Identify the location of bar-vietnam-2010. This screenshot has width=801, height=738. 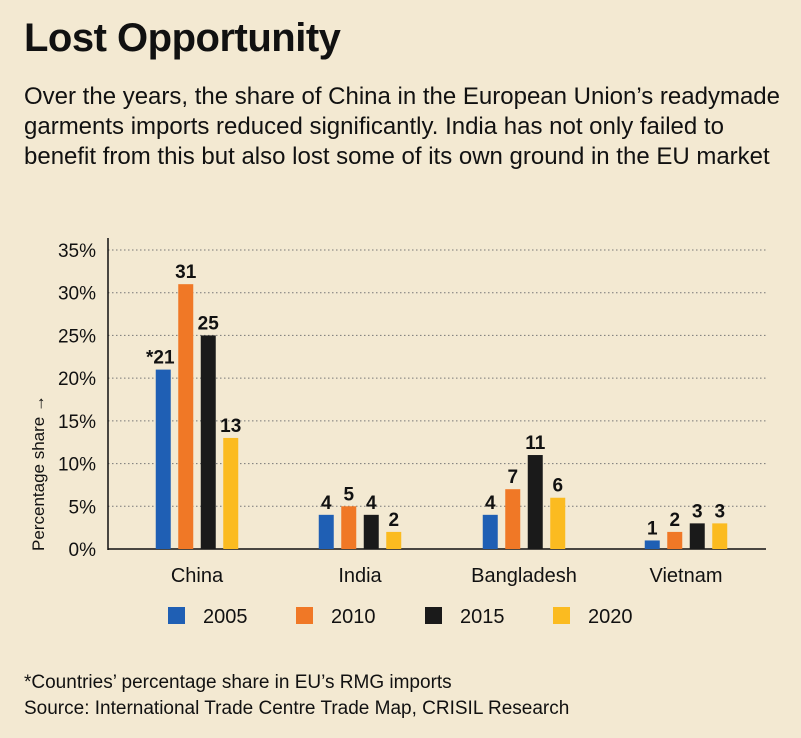
(675, 540).